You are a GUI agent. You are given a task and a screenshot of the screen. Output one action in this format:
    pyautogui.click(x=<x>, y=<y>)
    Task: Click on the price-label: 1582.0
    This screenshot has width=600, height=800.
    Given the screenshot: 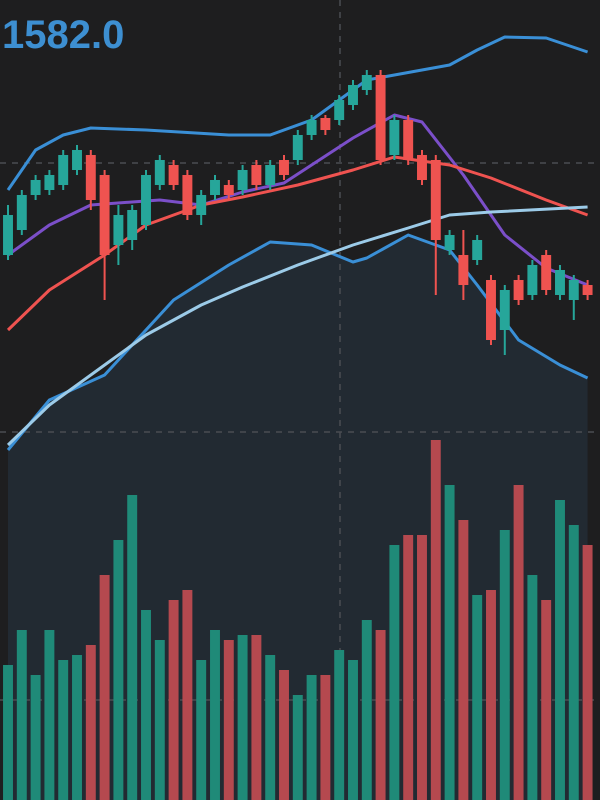 What is the action you would take?
    pyautogui.click(x=63, y=35)
    